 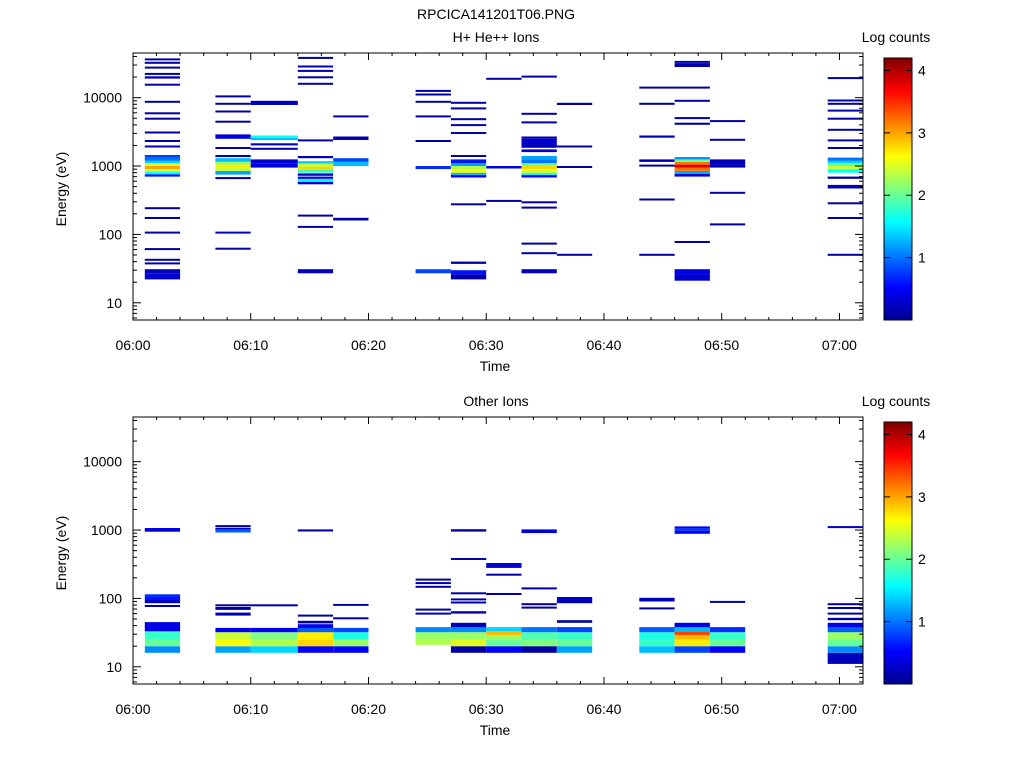 What do you see at coordinates (132, 709) in the screenshot?
I see `x-tick-label: 06:00` at bounding box center [132, 709].